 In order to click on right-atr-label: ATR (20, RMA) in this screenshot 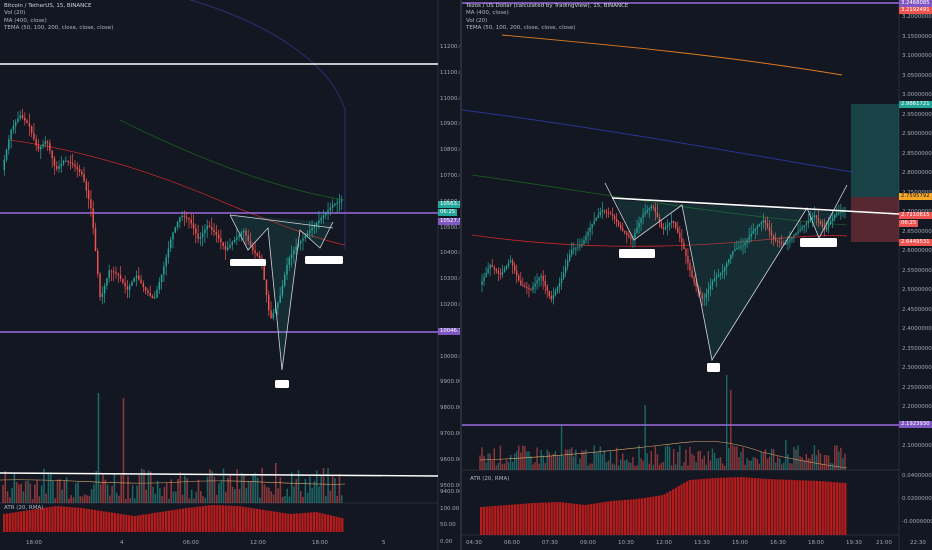, I will do `click(490, 479)`.